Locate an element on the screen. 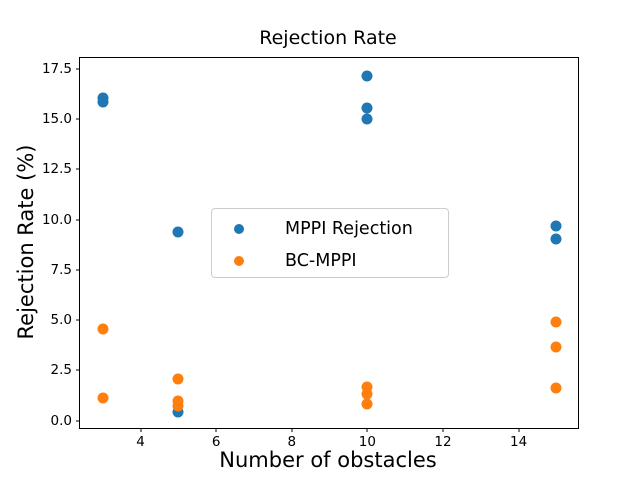 The height and width of the screenshot is (480, 640). x-tick-label: 8 is located at coordinates (292, 442).